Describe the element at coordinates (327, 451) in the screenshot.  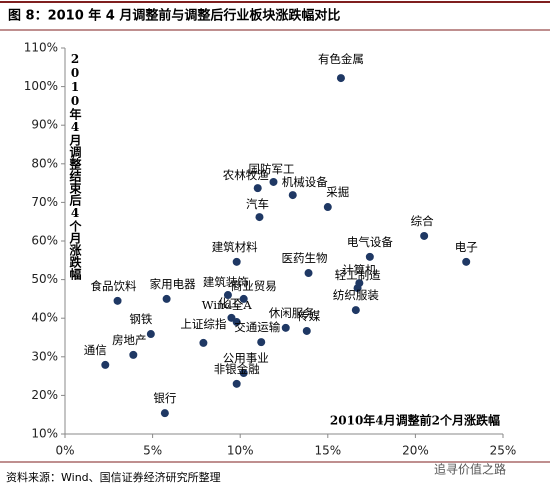
I see `x-tick-label: 15%` at that location.